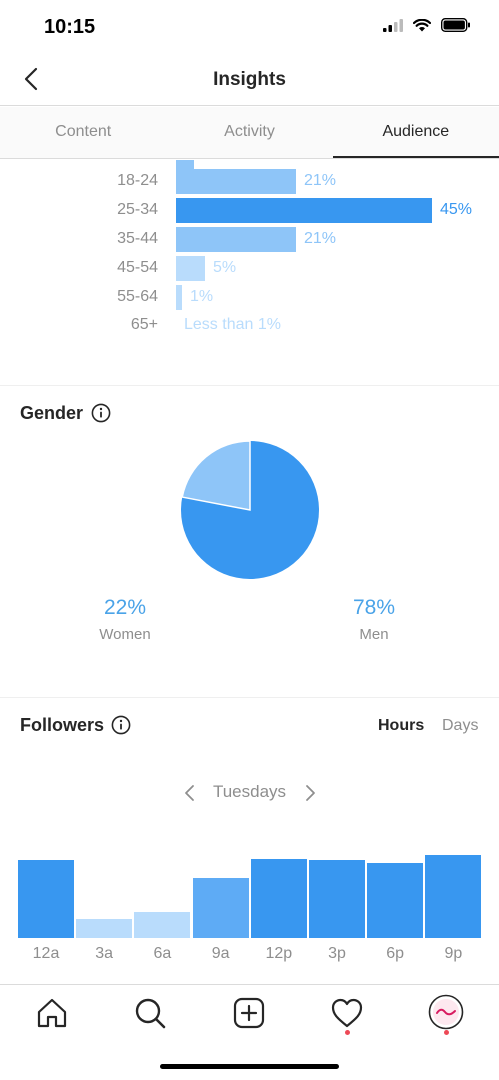 The height and width of the screenshot is (1080, 499). What do you see at coordinates (137, 267) in the screenshot?
I see `age-label: 45-54` at bounding box center [137, 267].